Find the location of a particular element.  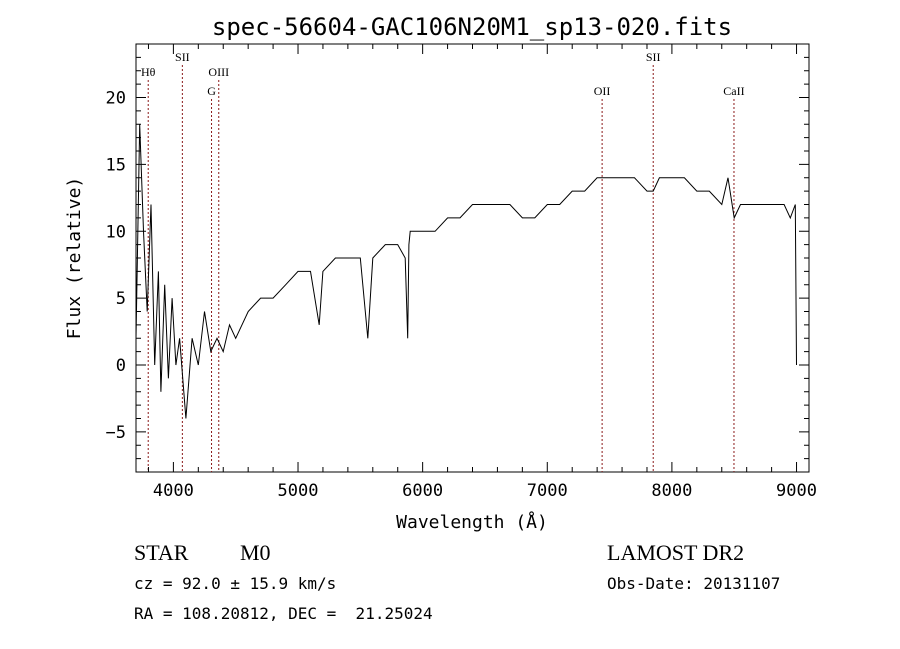

marker-label: G is located at coordinates (211, 91).